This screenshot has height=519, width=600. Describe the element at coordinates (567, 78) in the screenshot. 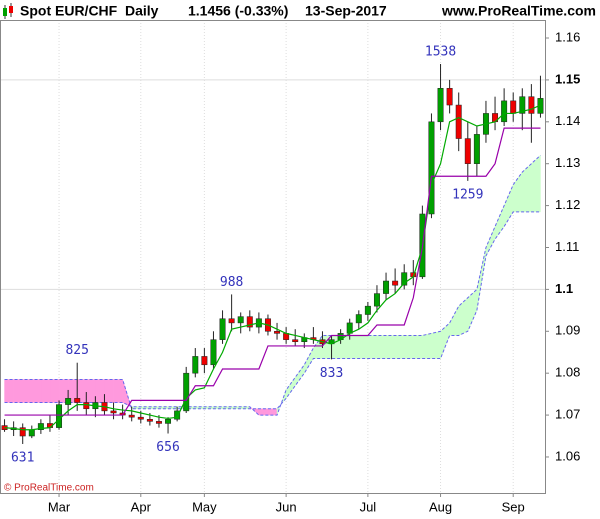

I see `y-tick-label: 1.15` at that location.